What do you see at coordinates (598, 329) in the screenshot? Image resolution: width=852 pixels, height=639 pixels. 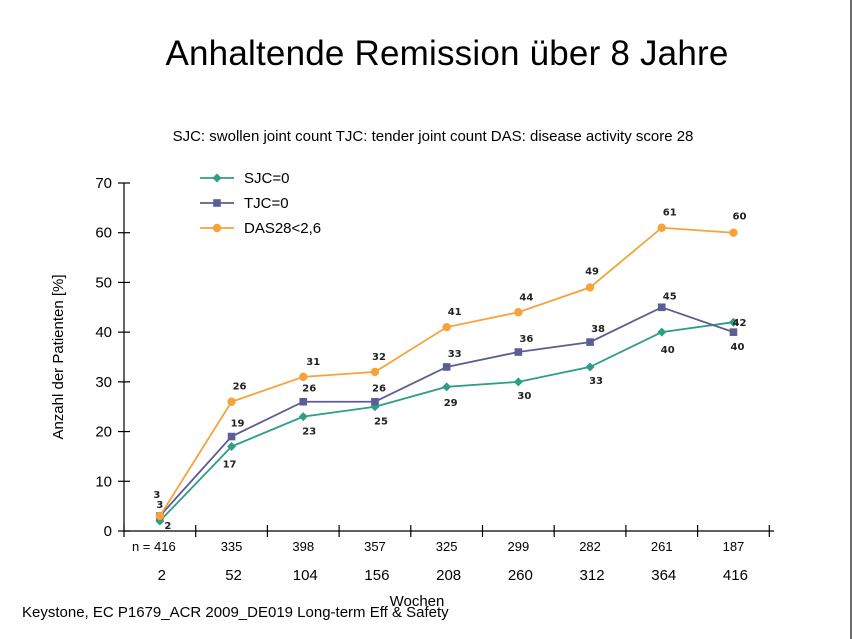 I see `data-label: 38` at bounding box center [598, 329].